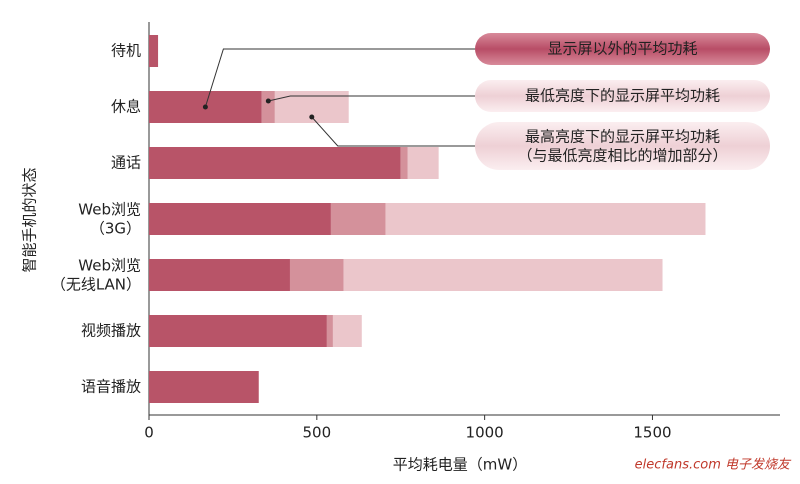  I want to click on y-tick-label: 语音播放, so click(111, 387).